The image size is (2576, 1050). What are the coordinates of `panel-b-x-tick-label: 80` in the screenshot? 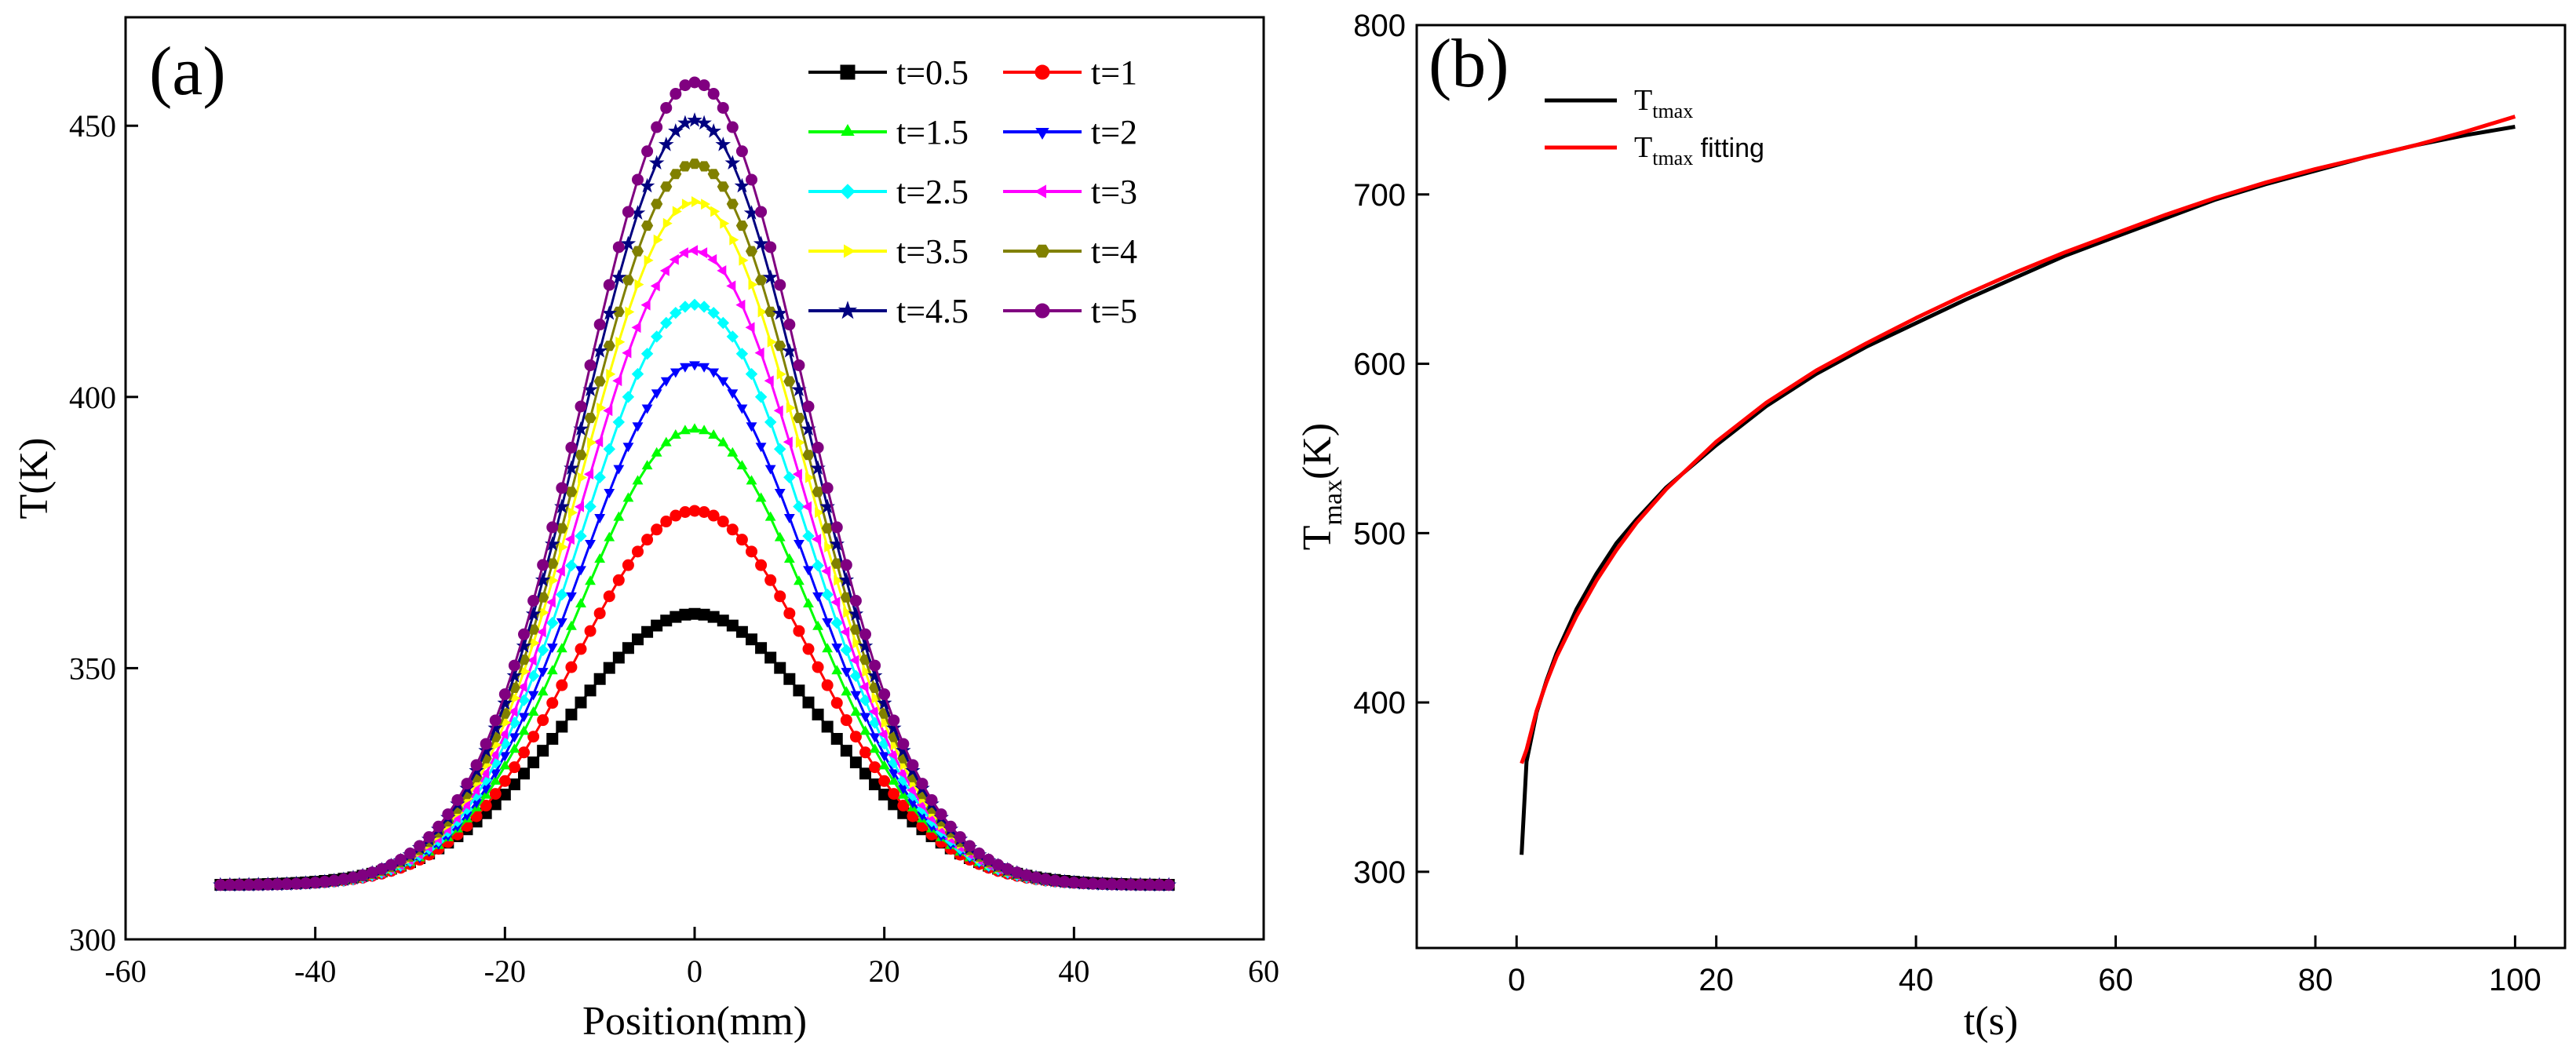 It's located at (2315, 980).